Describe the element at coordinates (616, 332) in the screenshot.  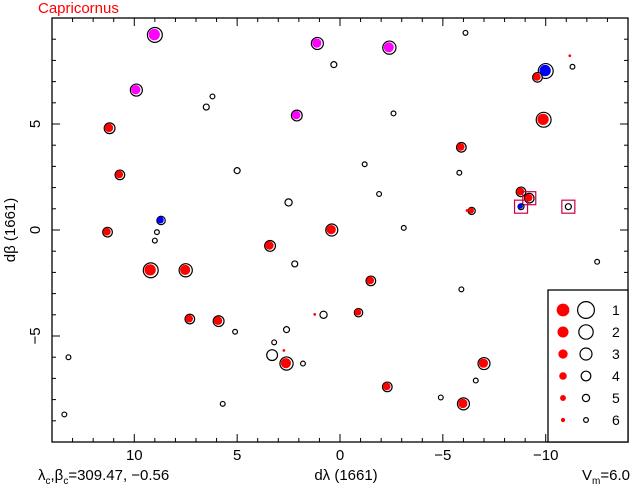
I see `legend-label: 2` at that location.